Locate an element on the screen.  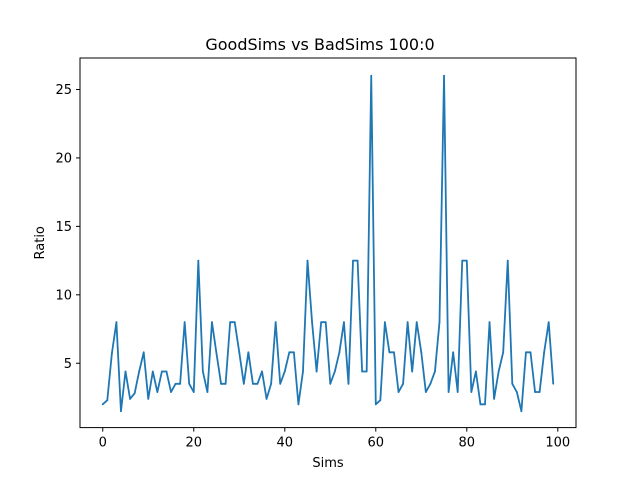
chart-title: GoodSims vs BadSims 100:0 is located at coordinates (319, 44).